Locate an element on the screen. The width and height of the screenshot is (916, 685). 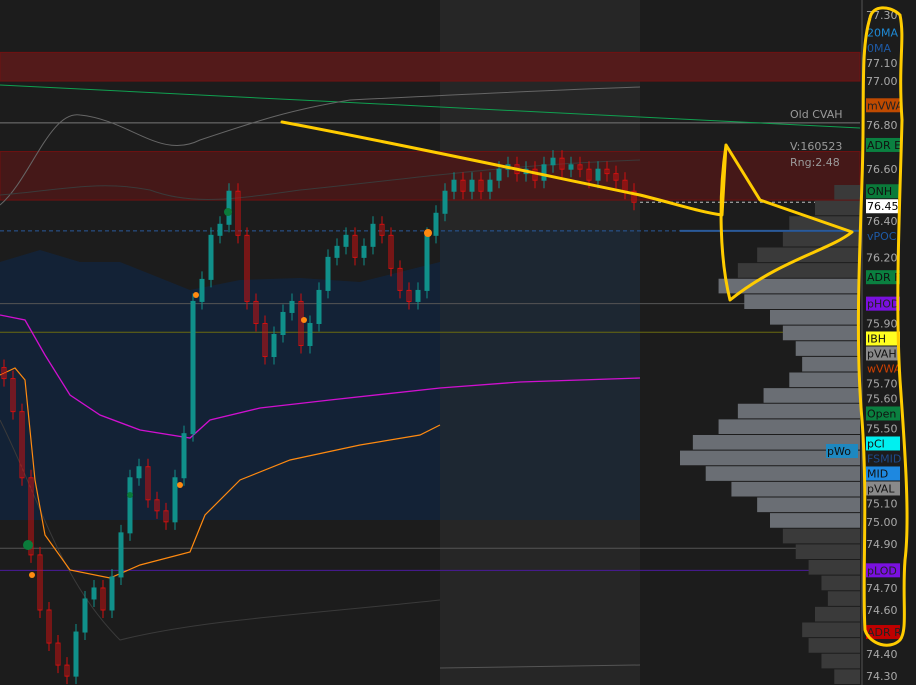
price-tick-label: 76.20 is located at coordinates (882, 257).